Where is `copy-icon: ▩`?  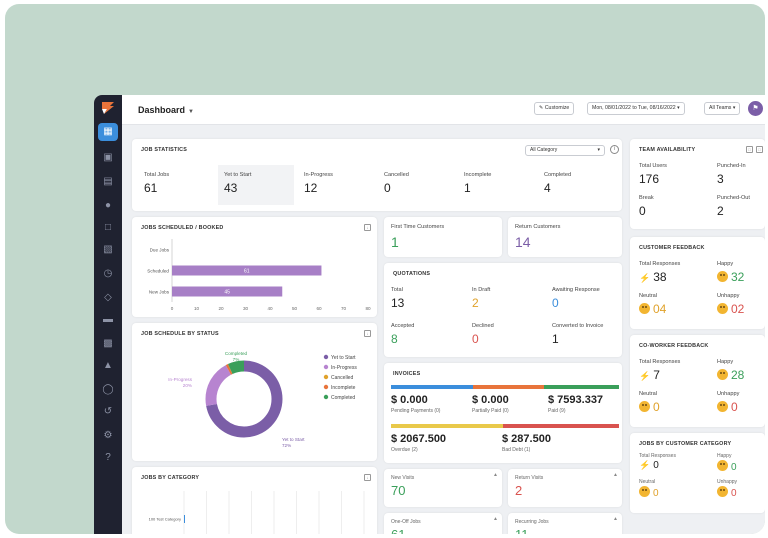 copy-icon: ▩ is located at coordinates (108, 343).